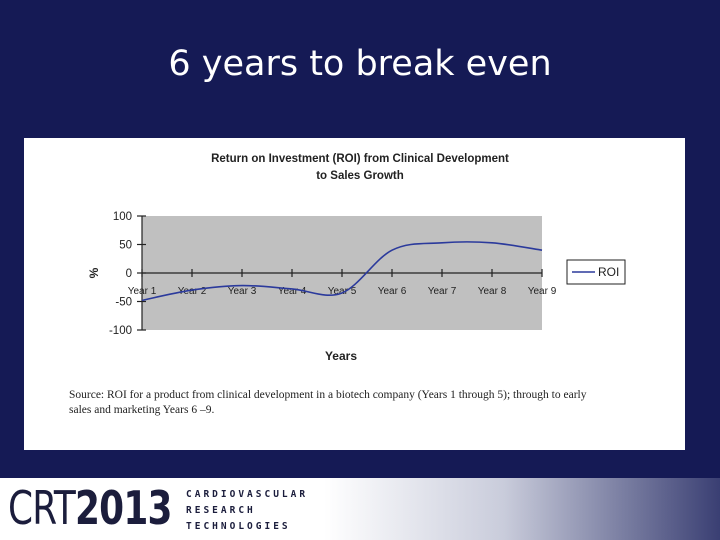 The image size is (720, 540). I want to click on crt-logo: CRT2013, so click(90, 508).